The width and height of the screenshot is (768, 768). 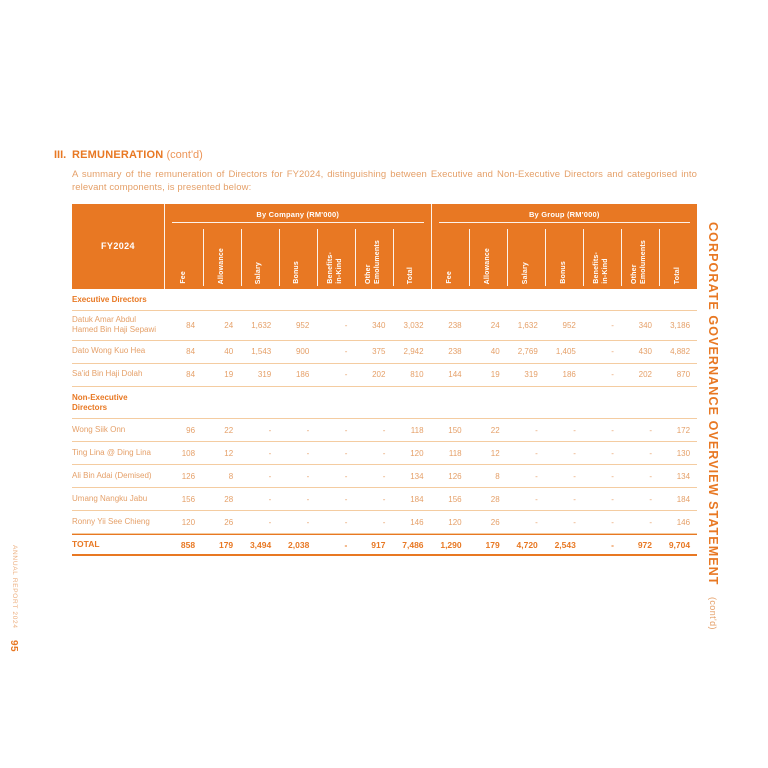 What do you see at coordinates (229, 352) in the screenshot?
I see `remuneration-value: 40` at bounding box center [229, 352].